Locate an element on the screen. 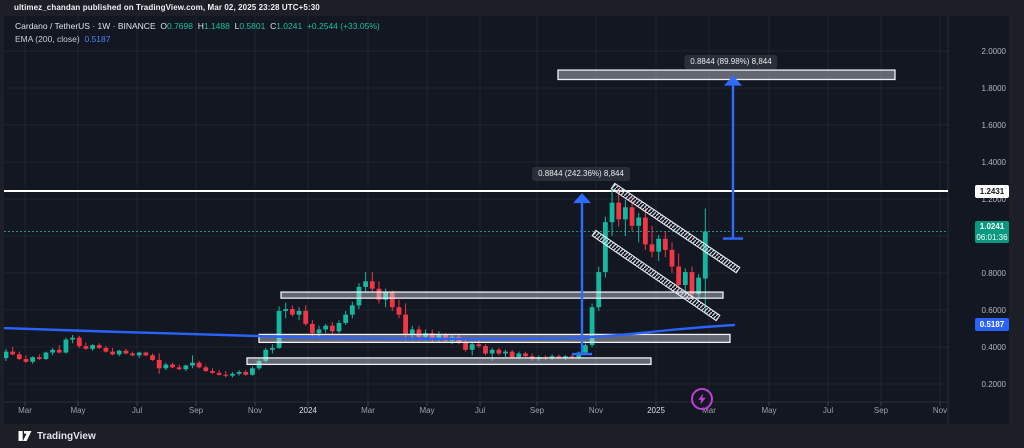 Image resolution: width=1024 pixels, height=448 pixels. time-axis is located at coordinates (476, 413).